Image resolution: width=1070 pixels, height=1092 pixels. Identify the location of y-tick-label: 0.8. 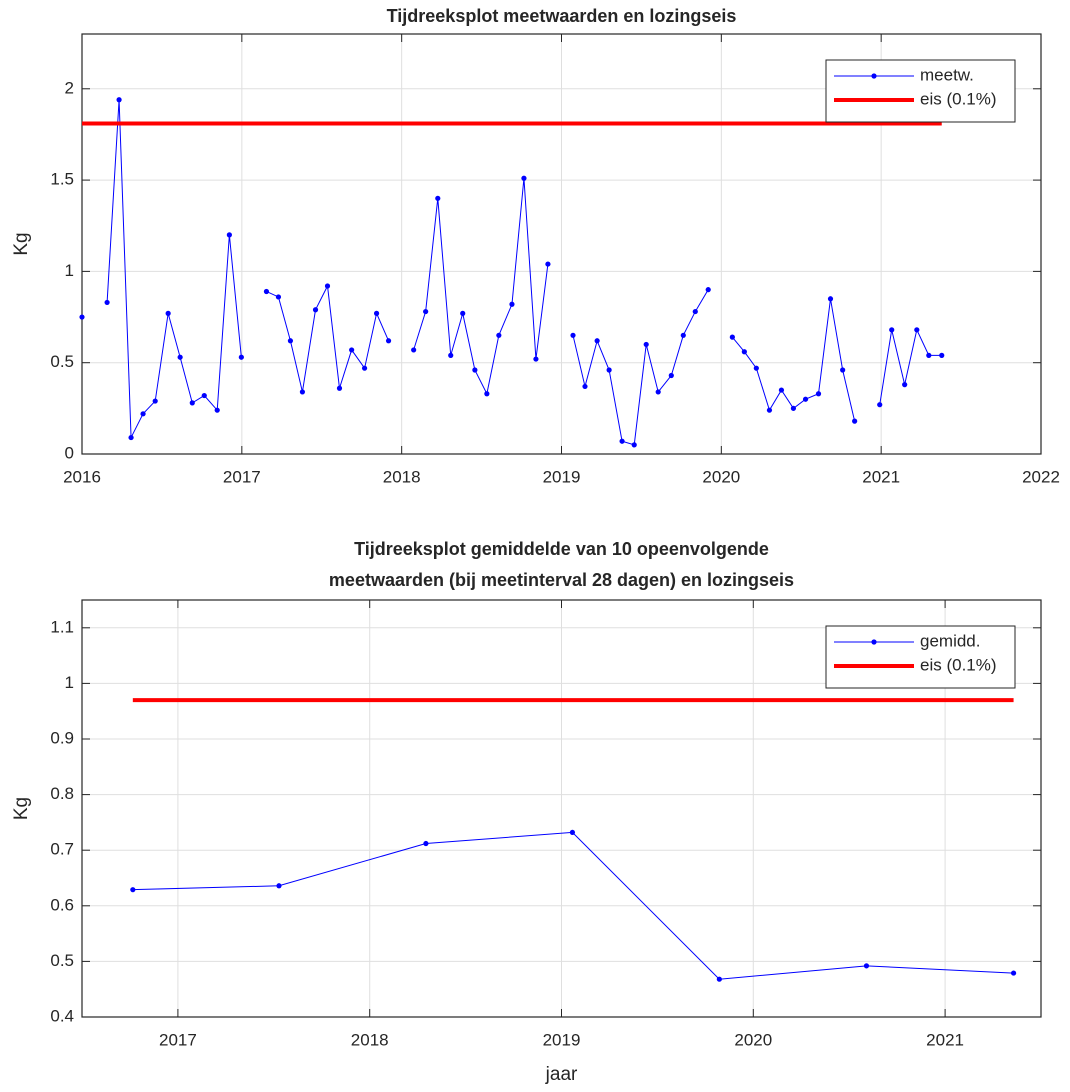
(62, 793).